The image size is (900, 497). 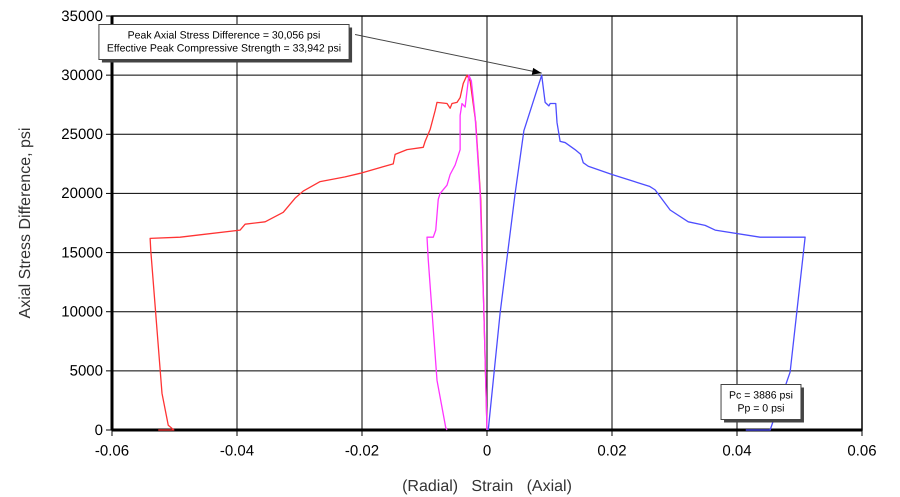 I want to click on annotation: Pc = 3886 psi Pp = 0 psi, so click(x=761, y=402).